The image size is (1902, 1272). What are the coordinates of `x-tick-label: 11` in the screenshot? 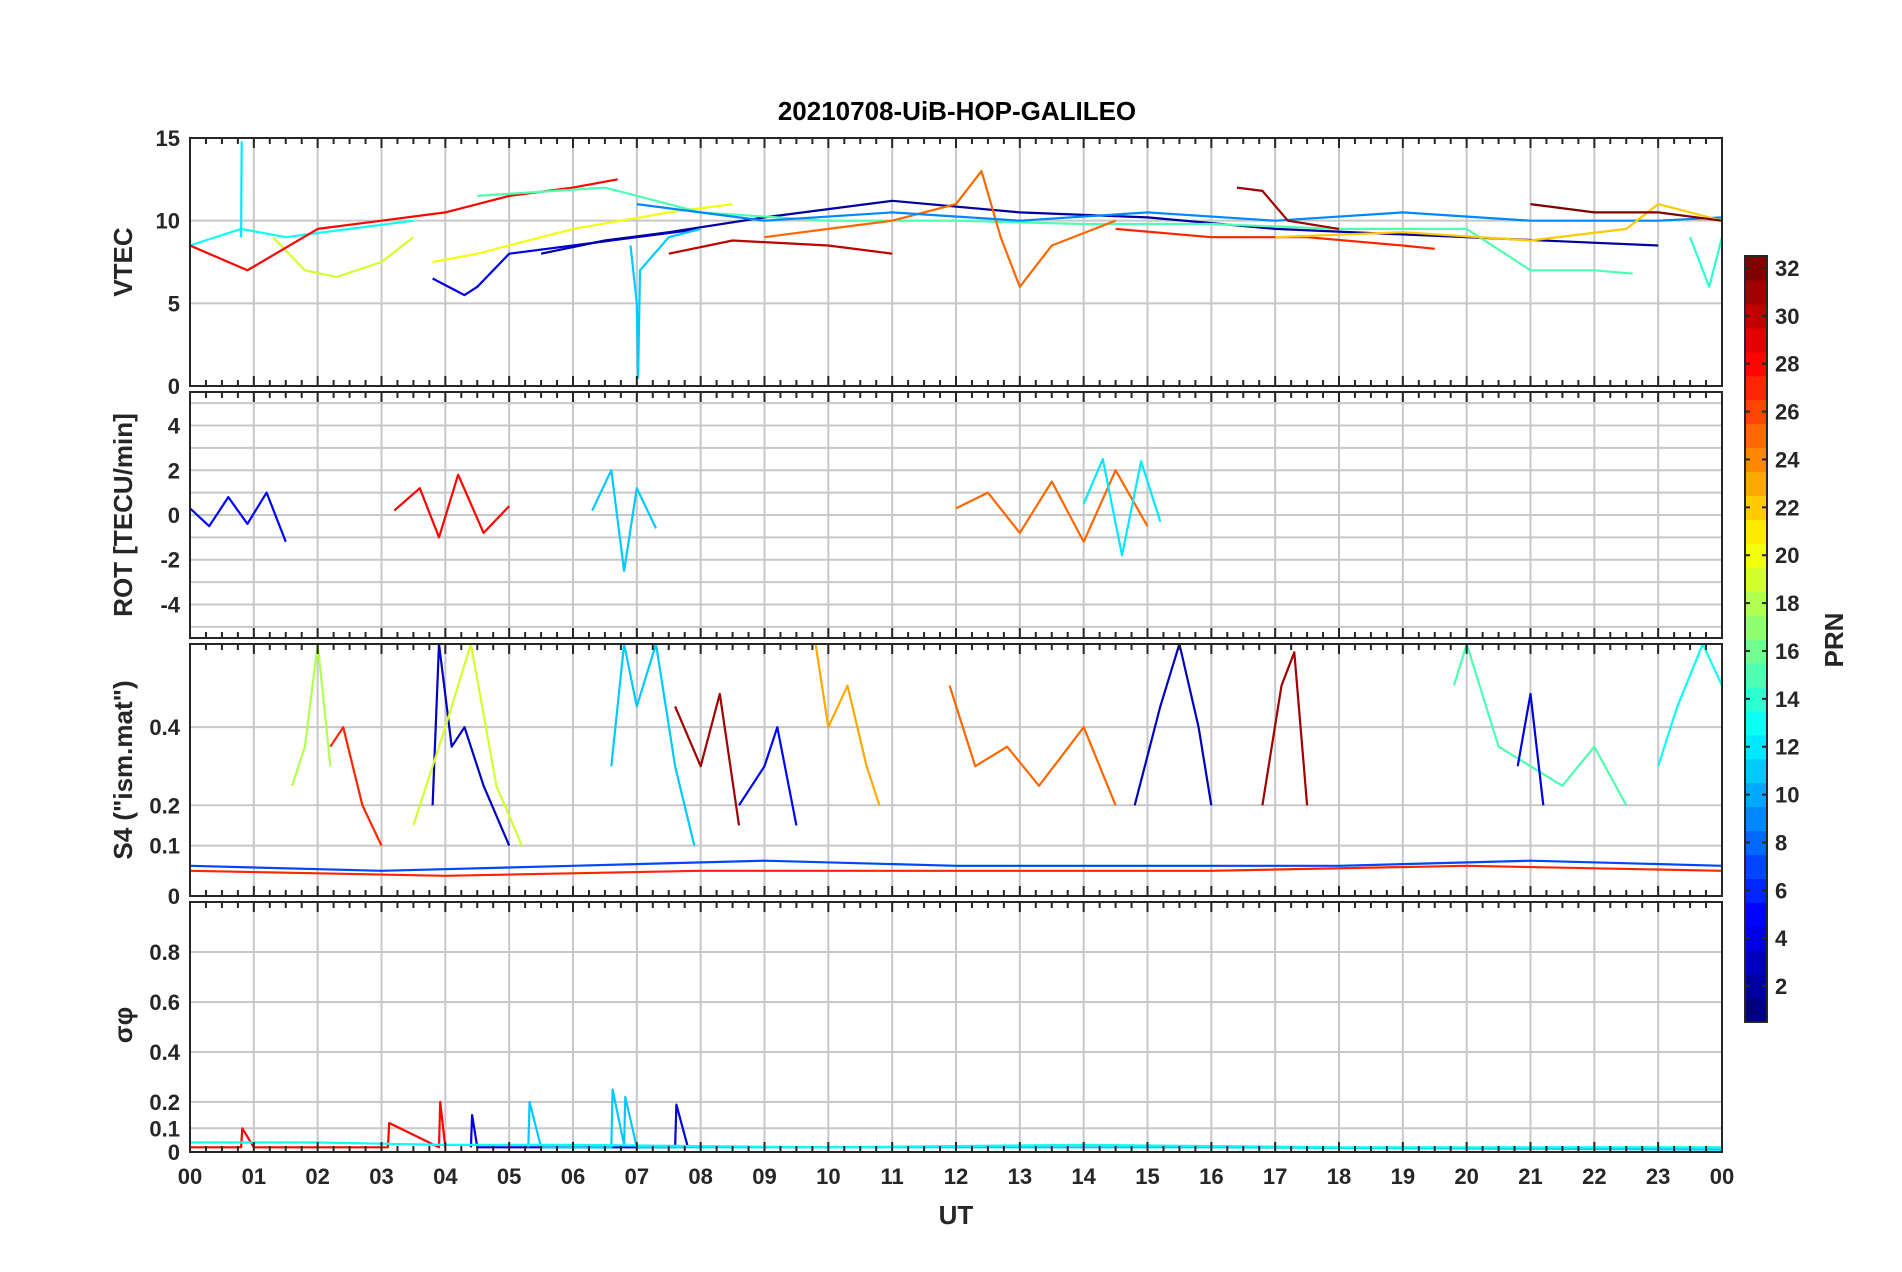 It's located at (892, 1176).